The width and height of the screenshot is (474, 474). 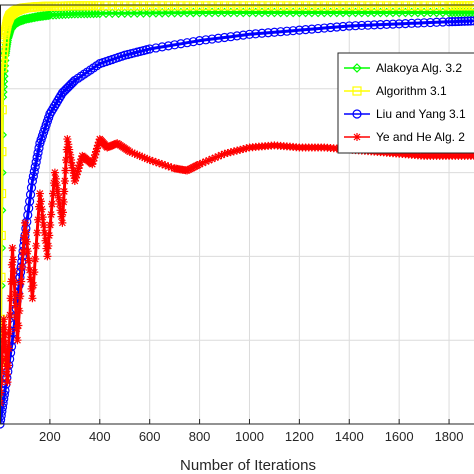 I want to click on x-tick-label: 1600, so click(x=399, y=436).